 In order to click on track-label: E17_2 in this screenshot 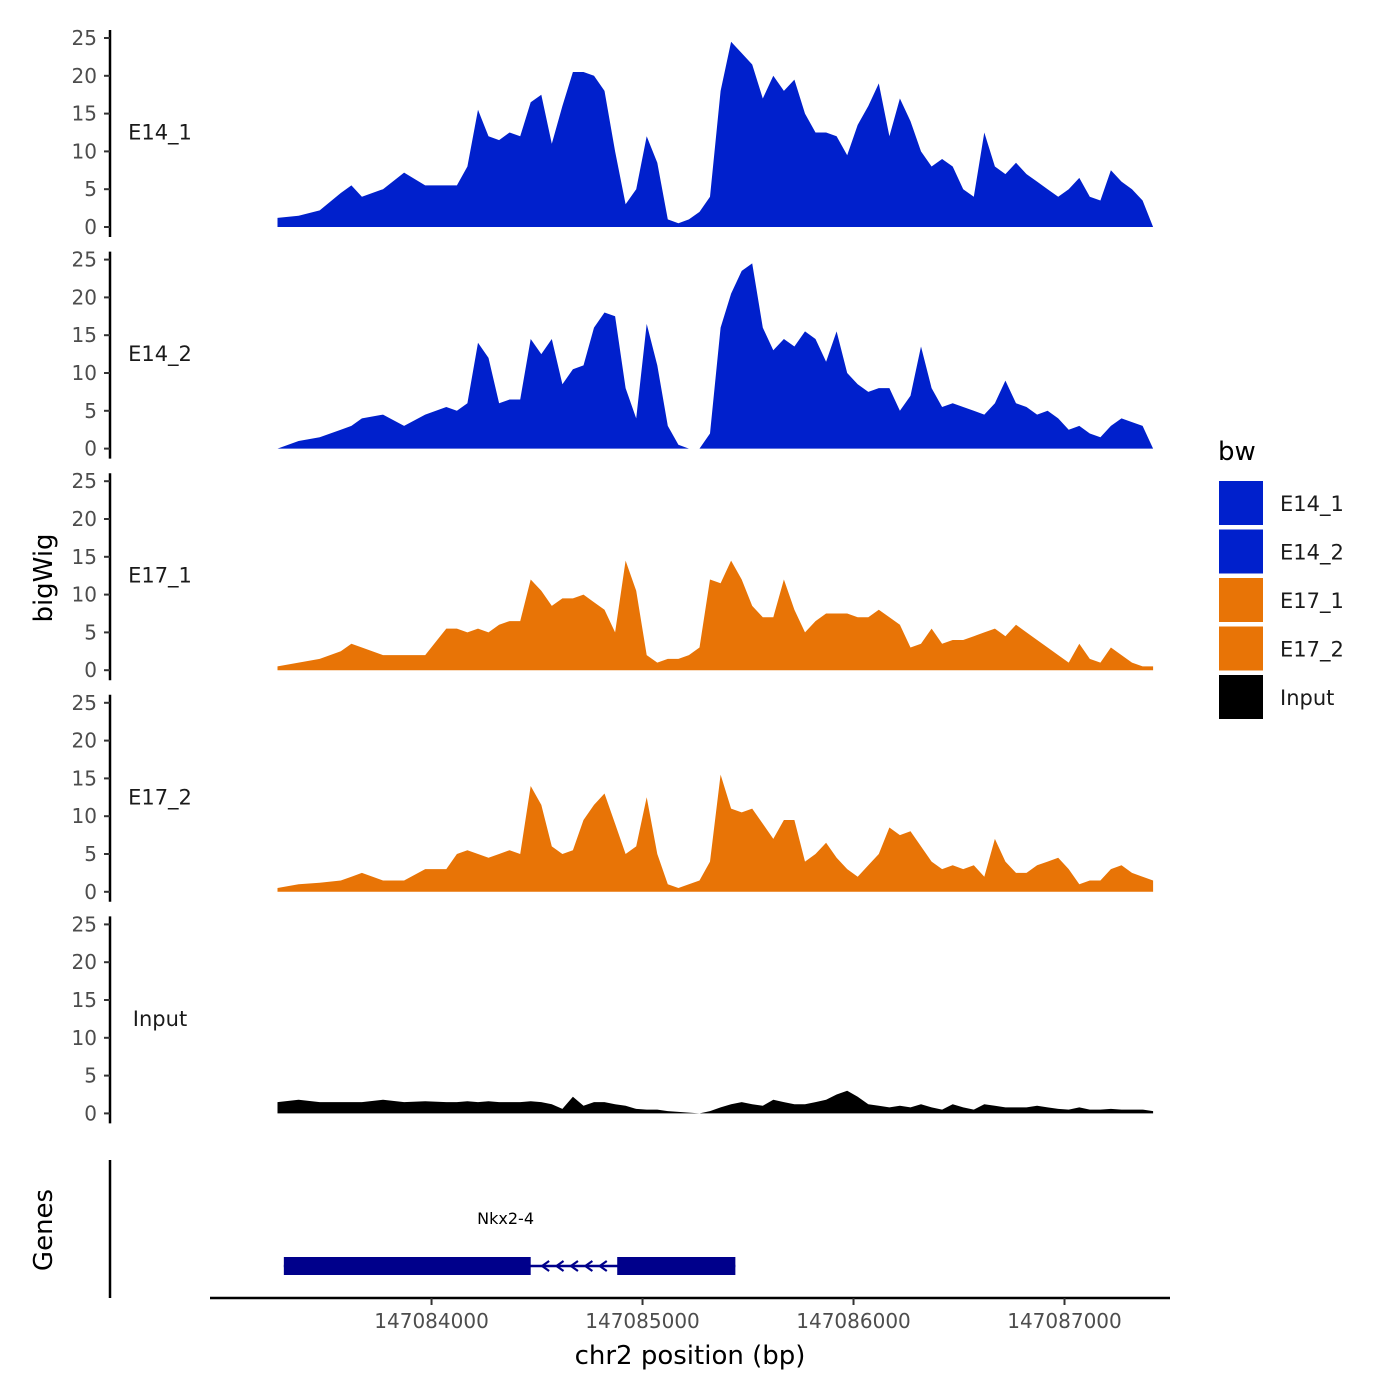, I will do `click(160, 797)`.